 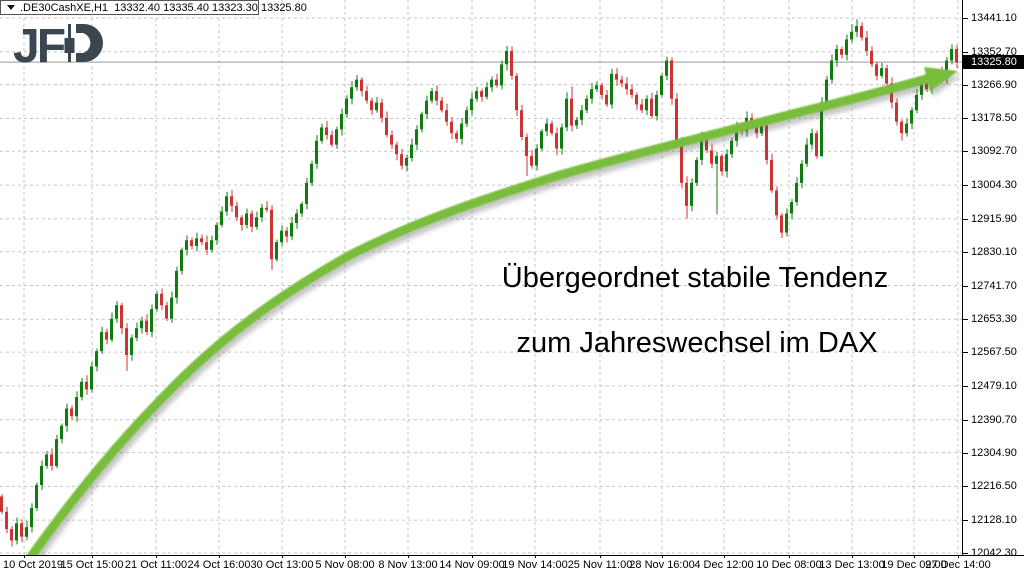 I want to click on time-tick-label: 27 Dec 14:00, so click(x=958, y=565).